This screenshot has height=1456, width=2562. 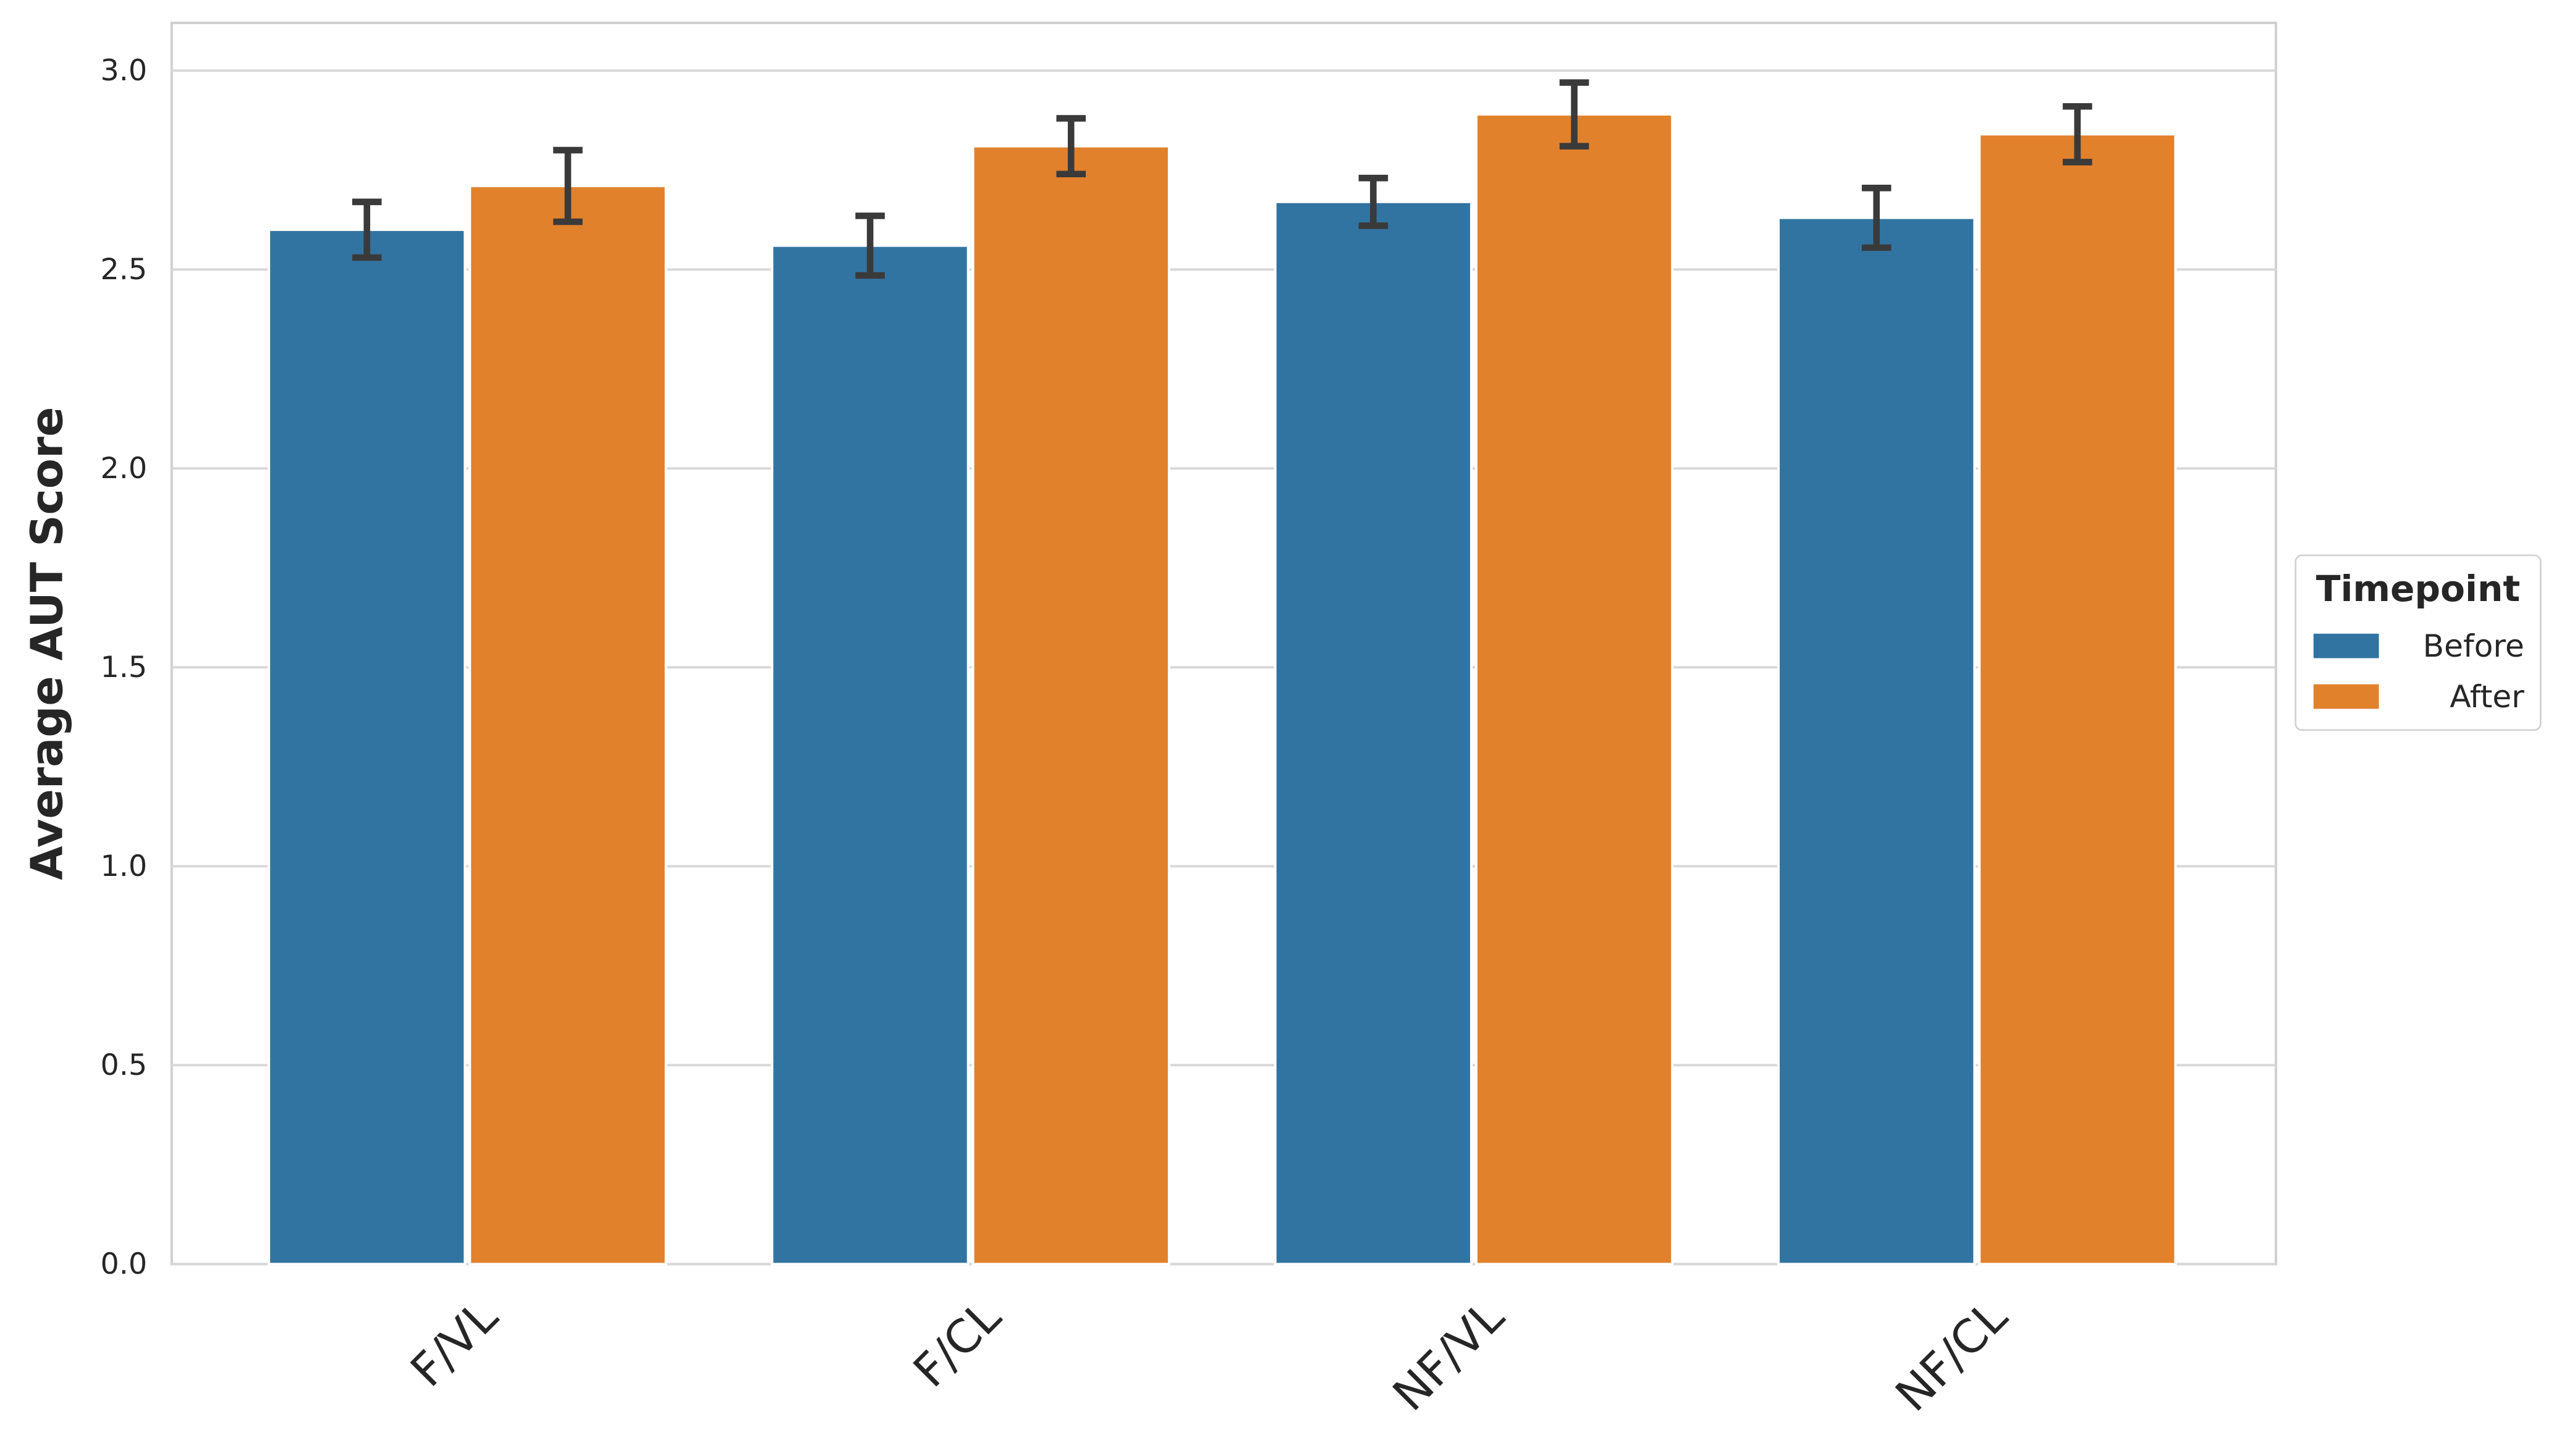 I want to click on legend-label: After, so click(x=2487, y=697).